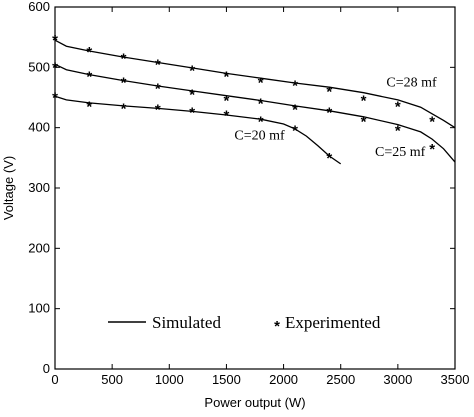 Image resolution: width=474 pixels, height=417 pixels. Describe the element at coordinates (254, 402) in the screenshot. I see `x-axis-label: Power output (W)` at that location.